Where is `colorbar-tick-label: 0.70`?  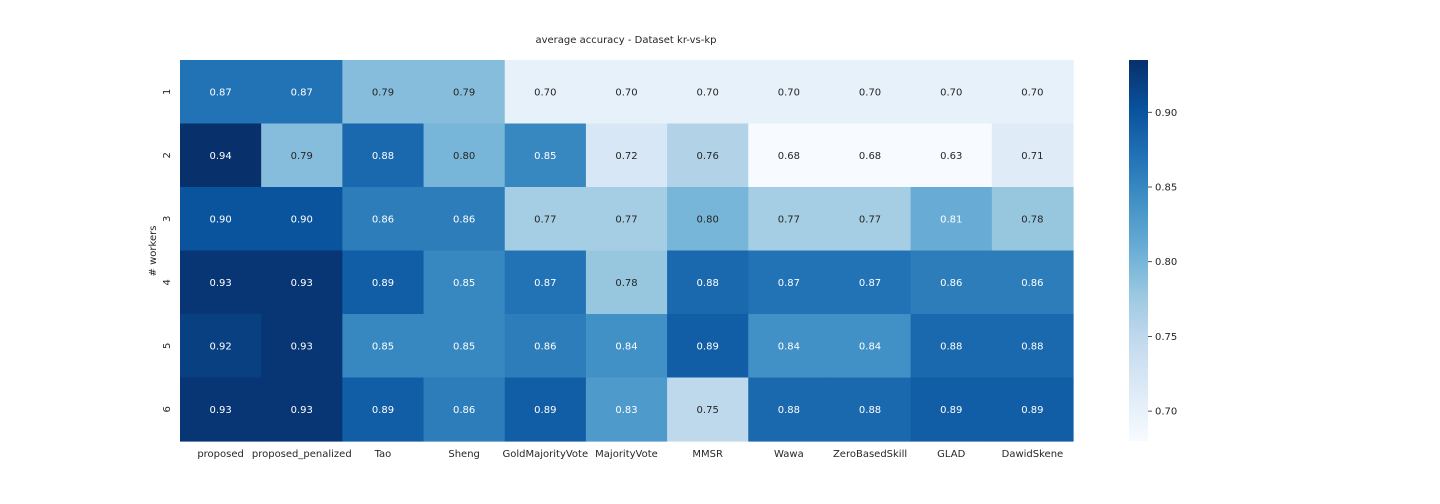 colorbar-tick-label: 0.70 is located at coordinates (1166, 412).